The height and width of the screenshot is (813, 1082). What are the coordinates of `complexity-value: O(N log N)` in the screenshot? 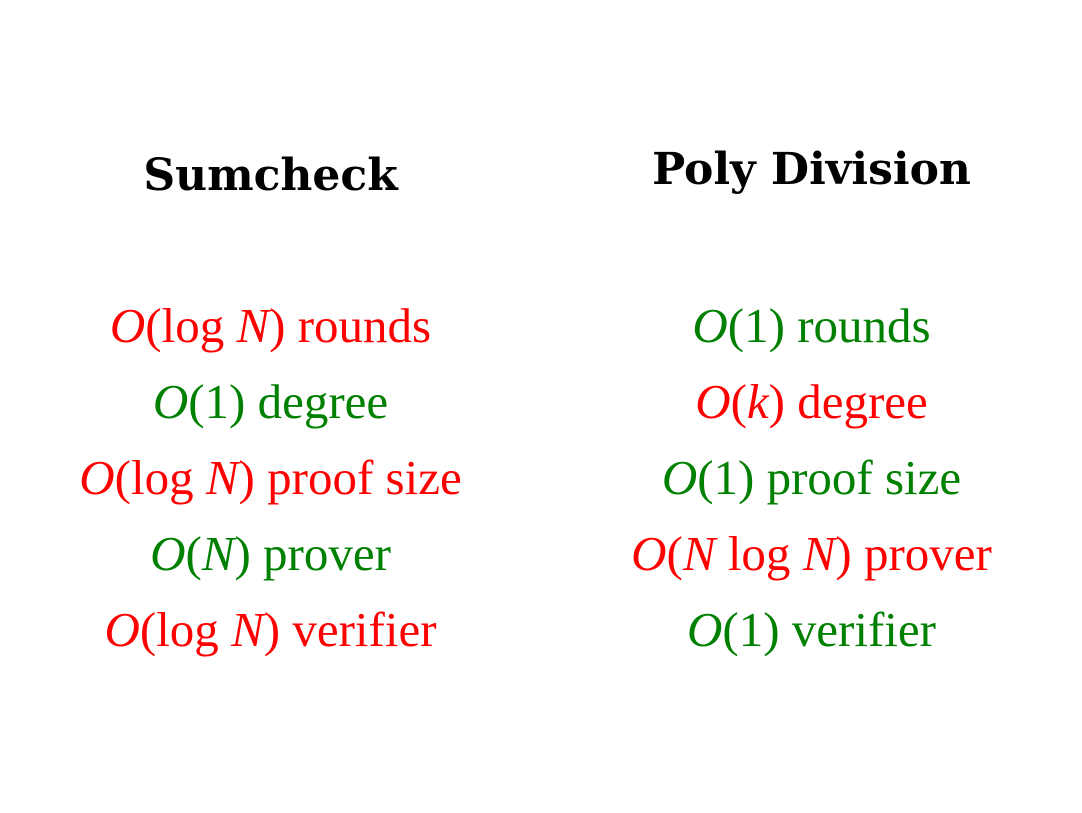 It's located at (741, 553).